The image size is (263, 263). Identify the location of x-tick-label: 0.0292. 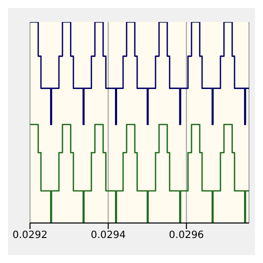
(30, 236).